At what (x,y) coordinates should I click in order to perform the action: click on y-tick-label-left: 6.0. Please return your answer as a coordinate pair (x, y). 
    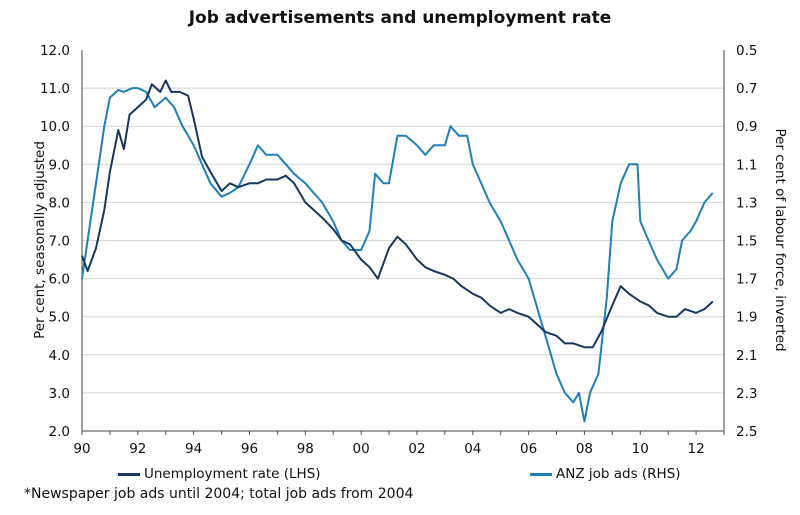
    Looking at the image, I should click on (59, 280).